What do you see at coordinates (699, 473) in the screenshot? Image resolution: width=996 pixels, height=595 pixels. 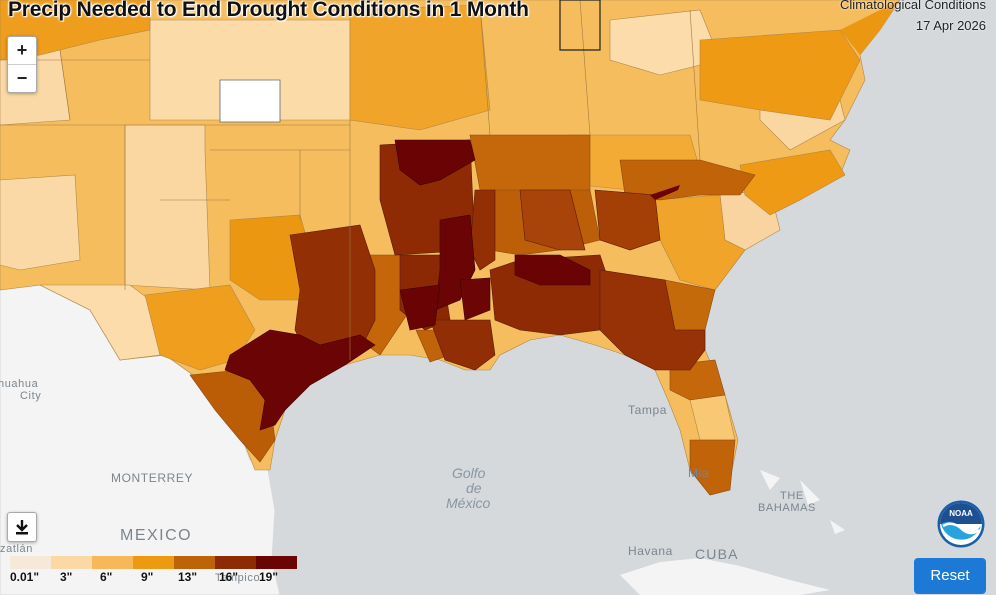 I see `label-miami: Mia` at bounding box center [699, 473].